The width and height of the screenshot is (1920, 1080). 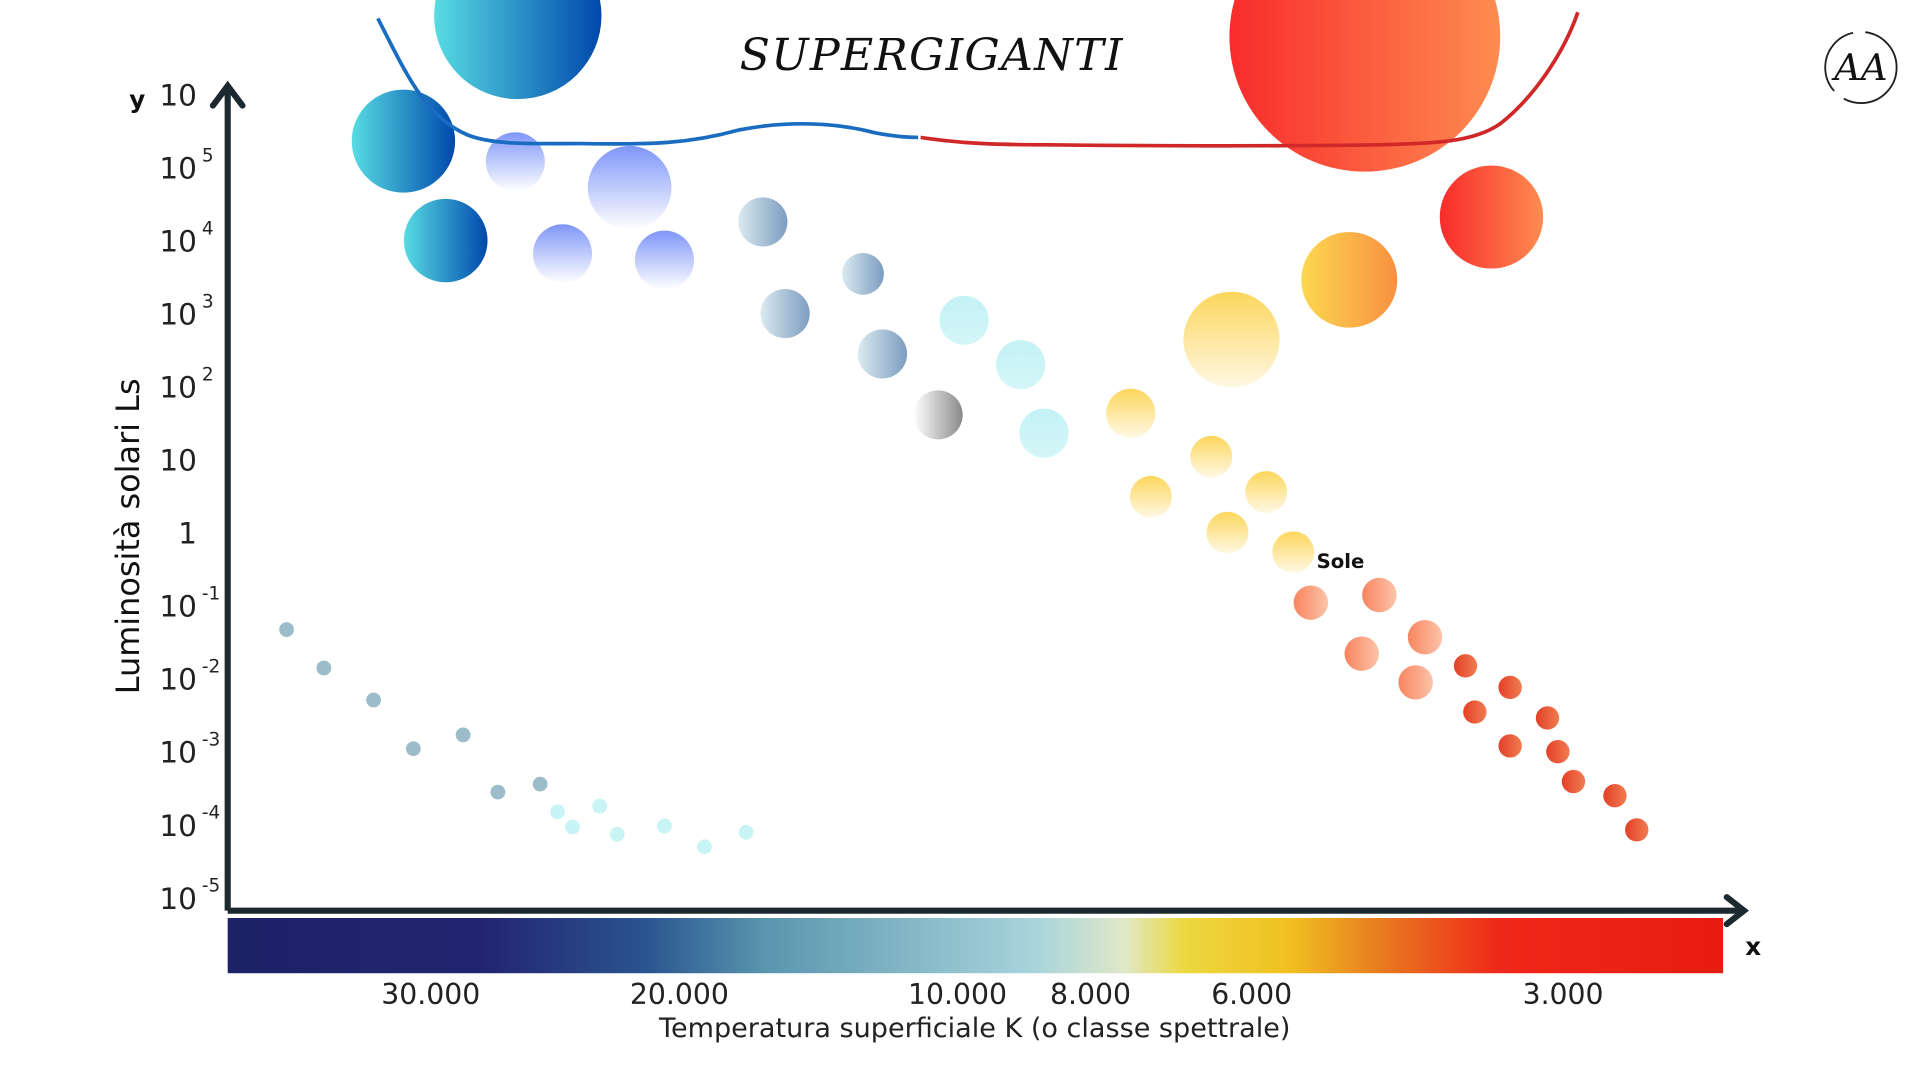 I want to click on chart-title: SUPERGIGANTI, so click(x=932, y=55).